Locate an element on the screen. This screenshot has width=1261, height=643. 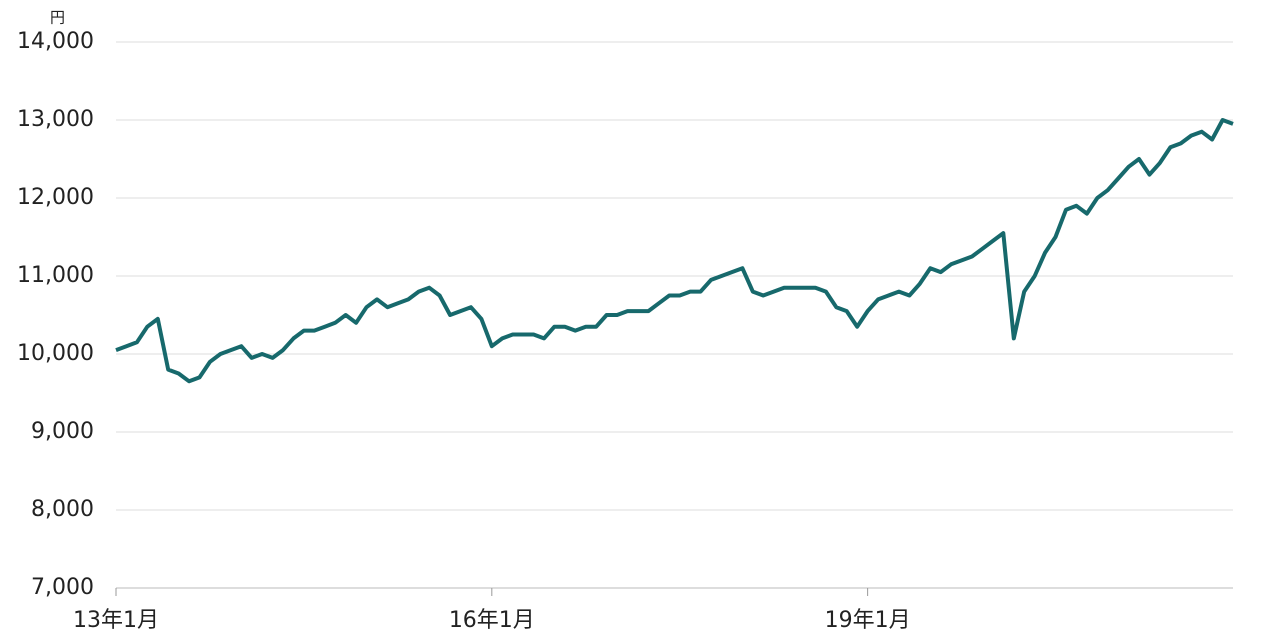
y-tick-label: 13,000 is located at coordinates (55, 119).